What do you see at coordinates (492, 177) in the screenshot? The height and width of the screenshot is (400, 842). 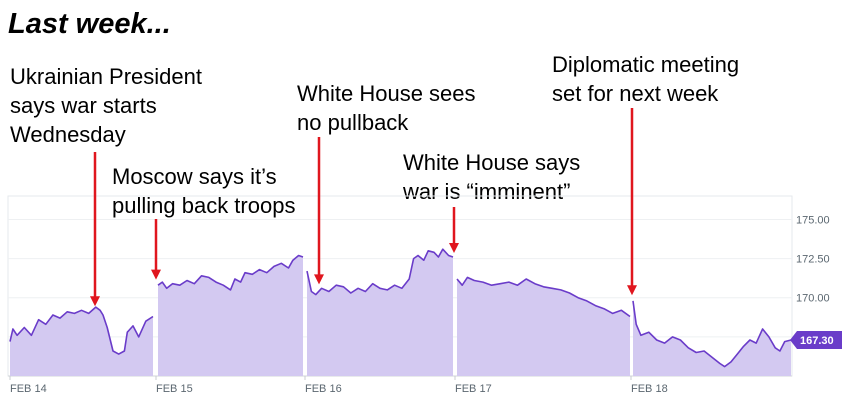 I see `annotation-white-house-imminent: White House says war is “imminent”` at bounding box center [492, 177].